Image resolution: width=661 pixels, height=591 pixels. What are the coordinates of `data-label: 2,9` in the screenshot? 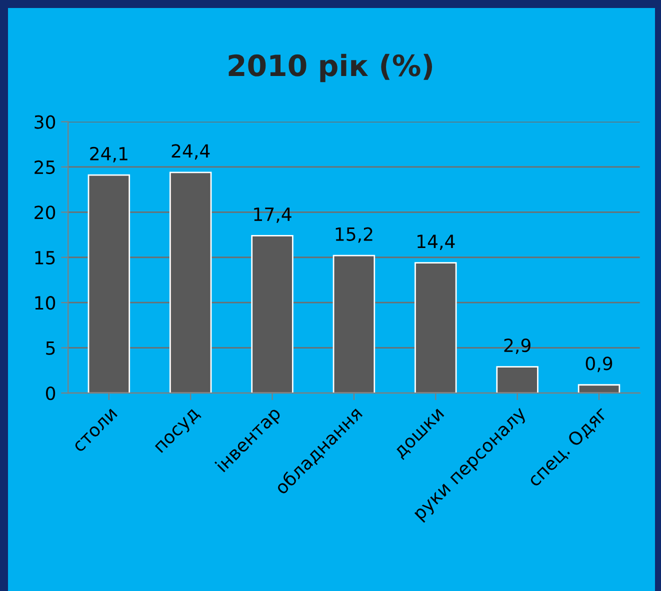 It's located at (517, 346).